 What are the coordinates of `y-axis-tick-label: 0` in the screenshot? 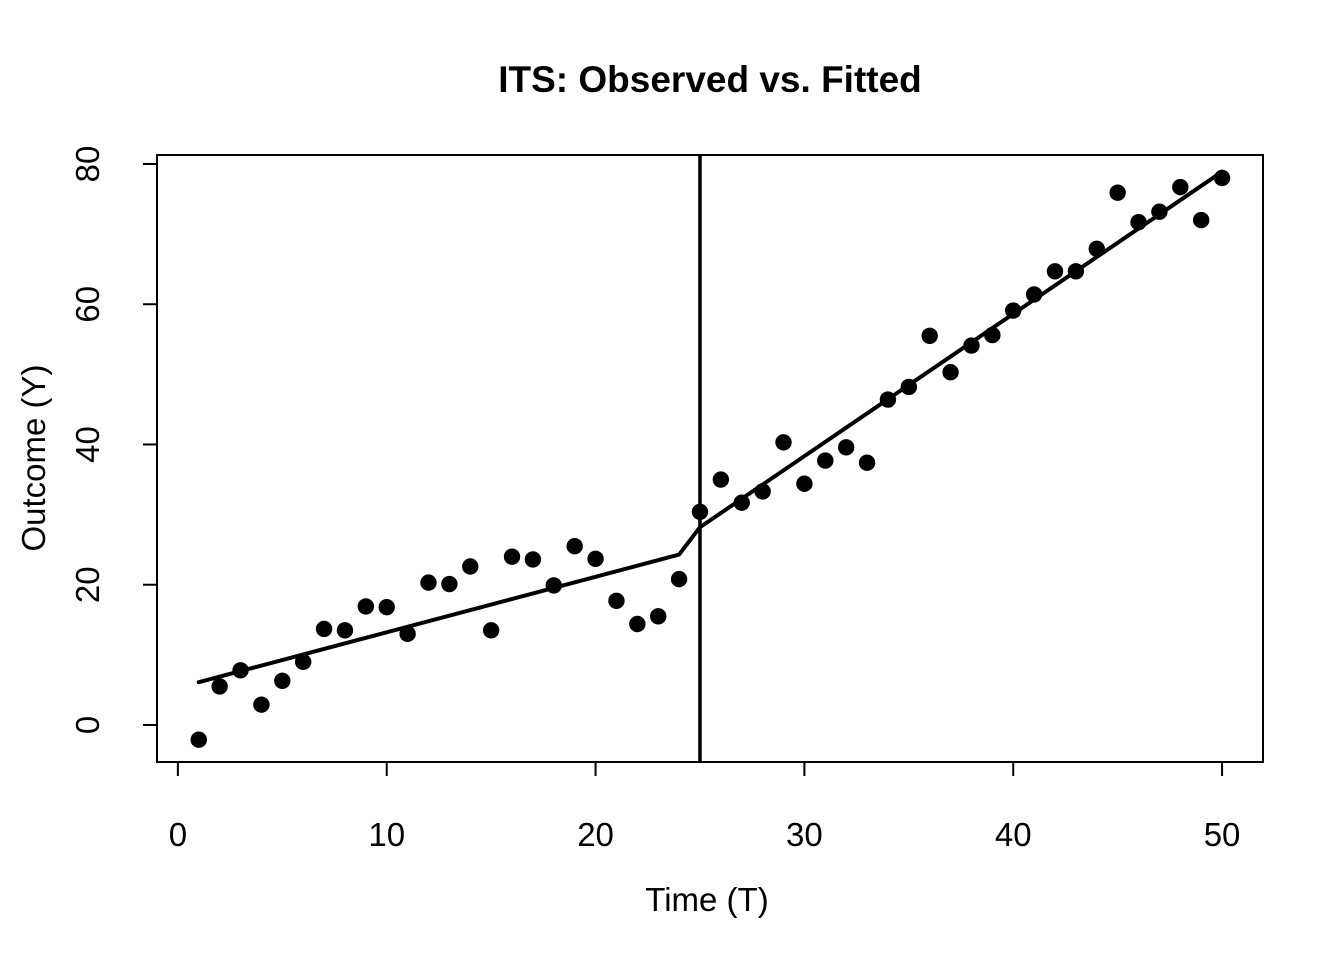 It's located at (87, 725).